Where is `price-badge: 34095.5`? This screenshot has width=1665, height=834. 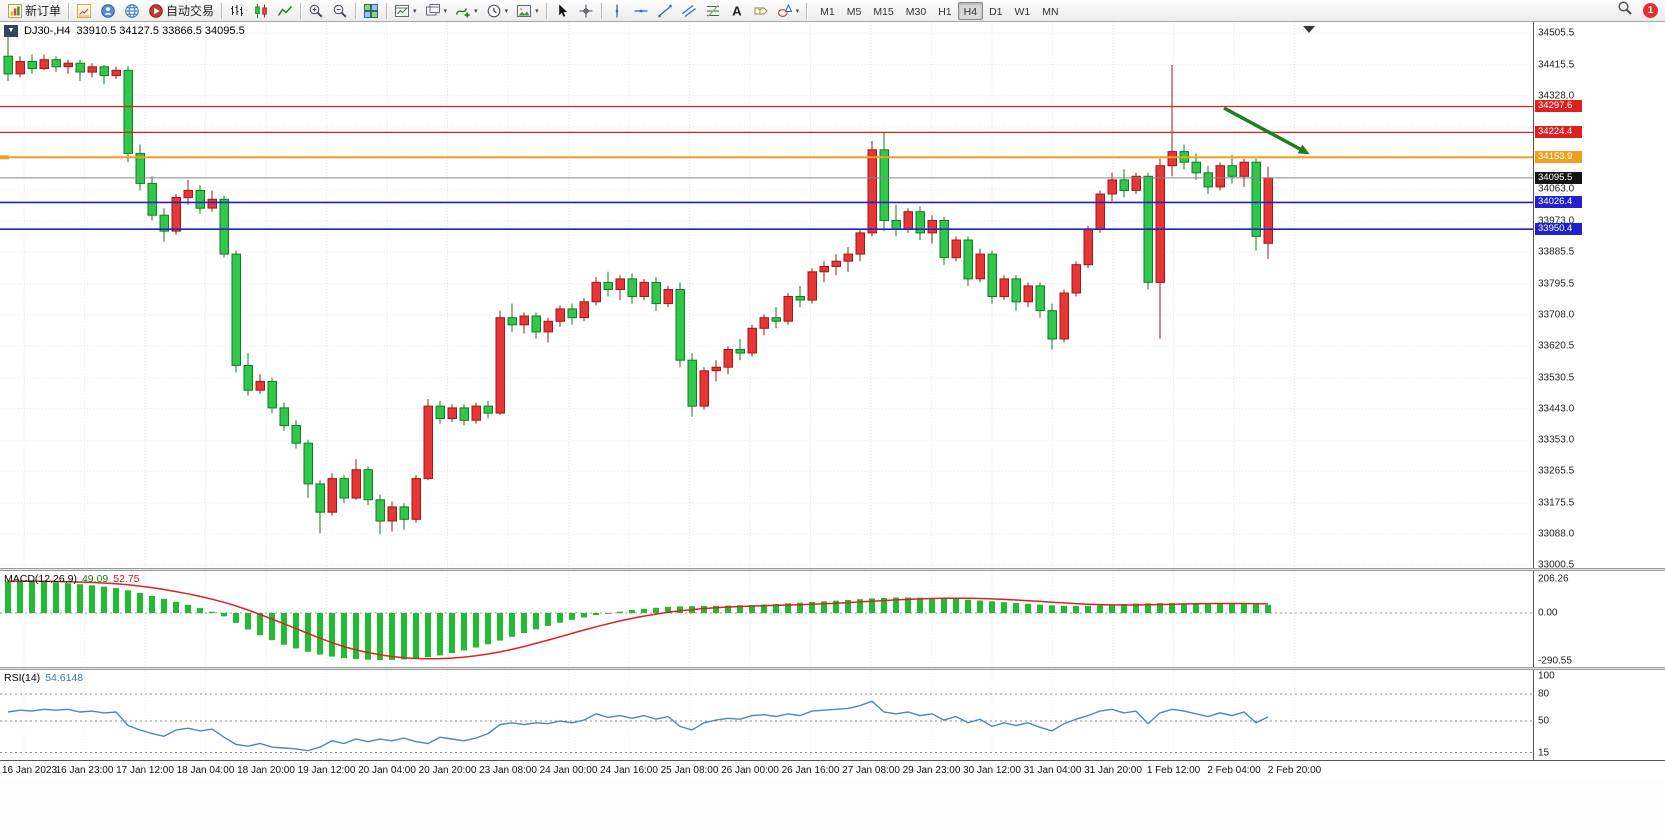
price-badge: 34095.5 is located at coordinates (1558, 177).